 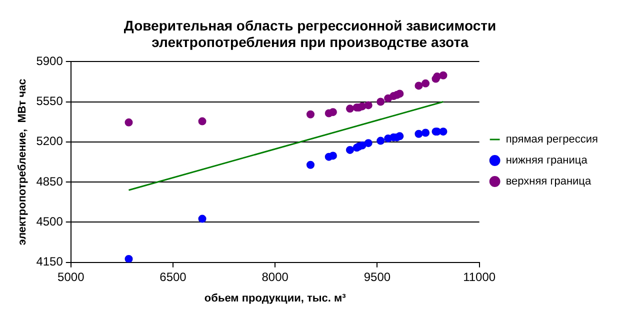 I want to click on y-axis-title: электропотребление, МВт час, so click(x=22, y=162).